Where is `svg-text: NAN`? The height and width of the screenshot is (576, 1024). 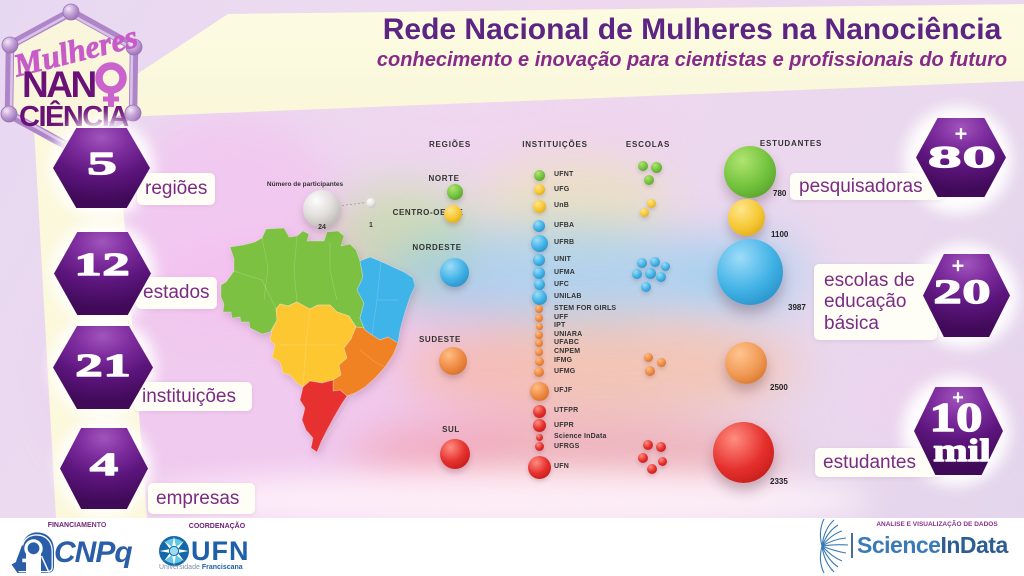
svg-text: NAN is located at coordinates (58, 84).